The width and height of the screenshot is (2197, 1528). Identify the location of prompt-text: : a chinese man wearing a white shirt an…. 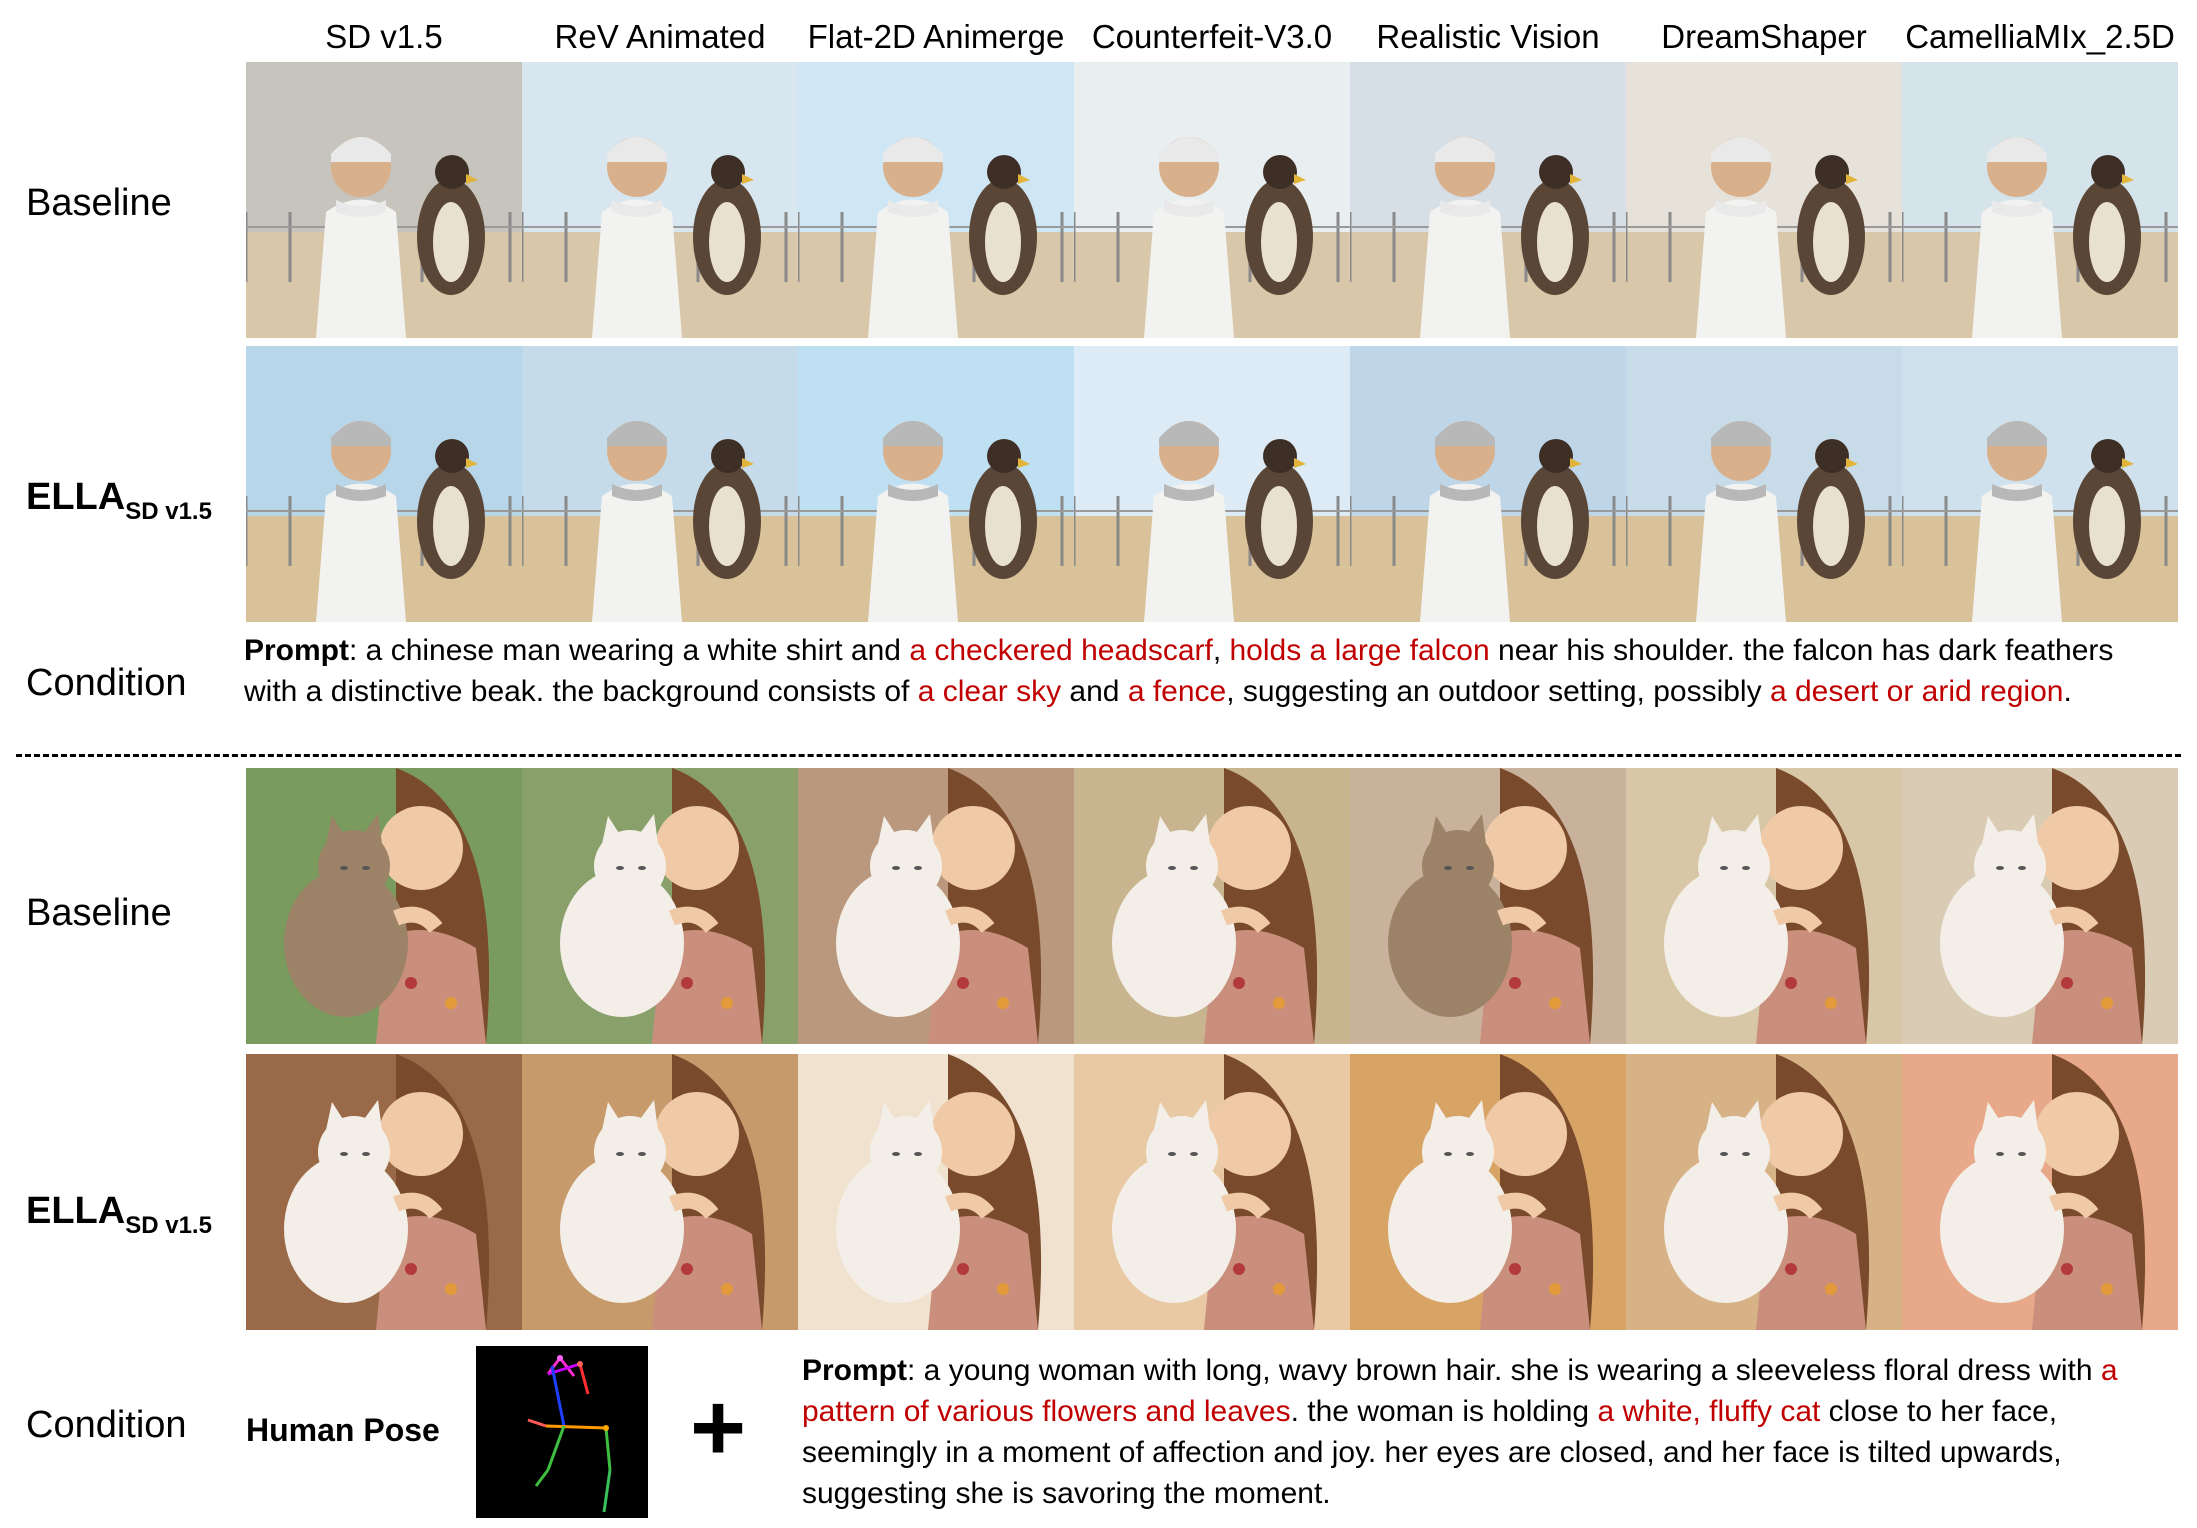
(629, 650).